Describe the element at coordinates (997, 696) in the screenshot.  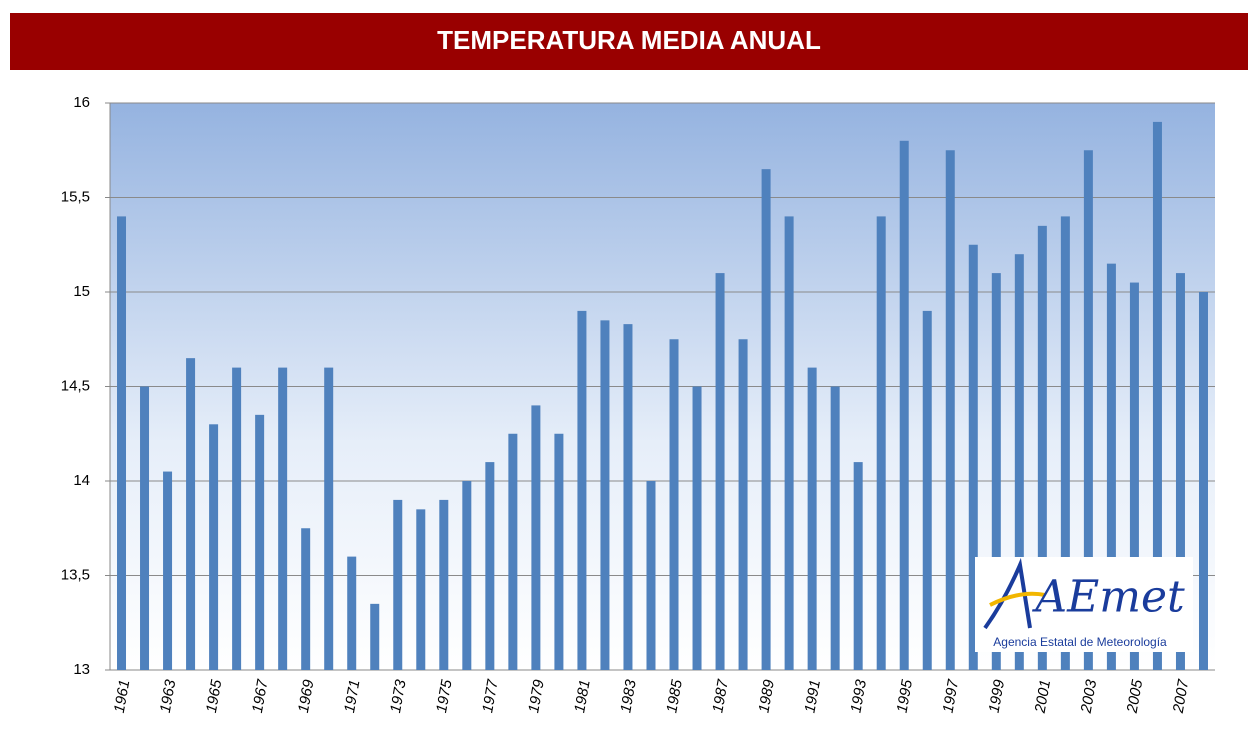
I see `x-tick-label: 1999` at that location.